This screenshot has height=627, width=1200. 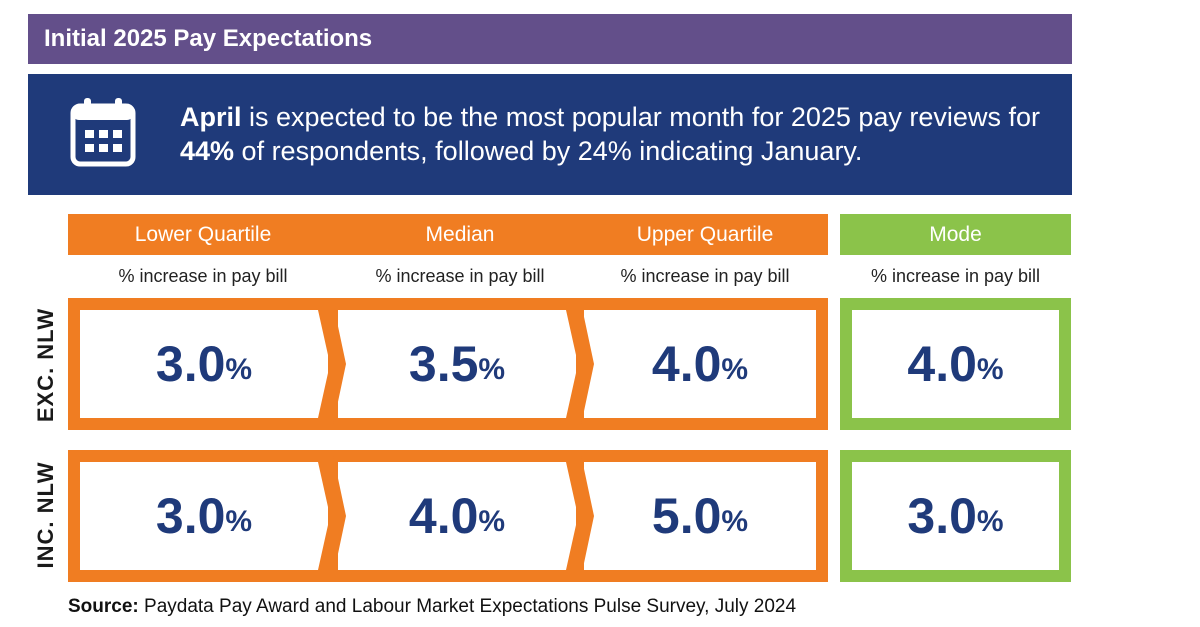 What do you see at coordinates (103, 132) in the screenshot?
I see `calendar-icon` at bounding box center [103, 132].